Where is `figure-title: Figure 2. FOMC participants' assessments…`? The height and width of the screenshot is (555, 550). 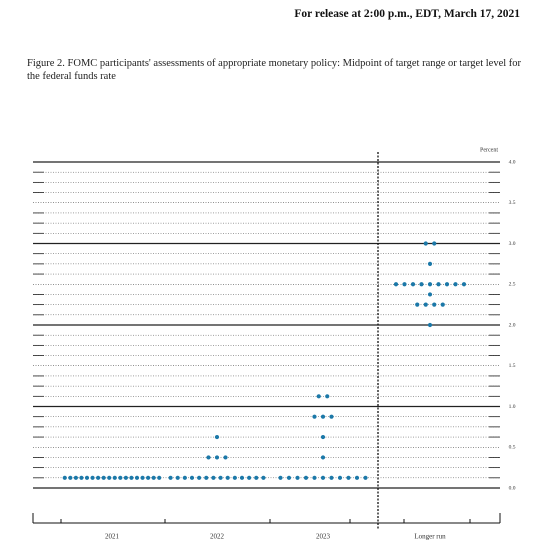
figure-title: Figure 2. FOMC participants' assessments… is located at coordinates (274, 70).